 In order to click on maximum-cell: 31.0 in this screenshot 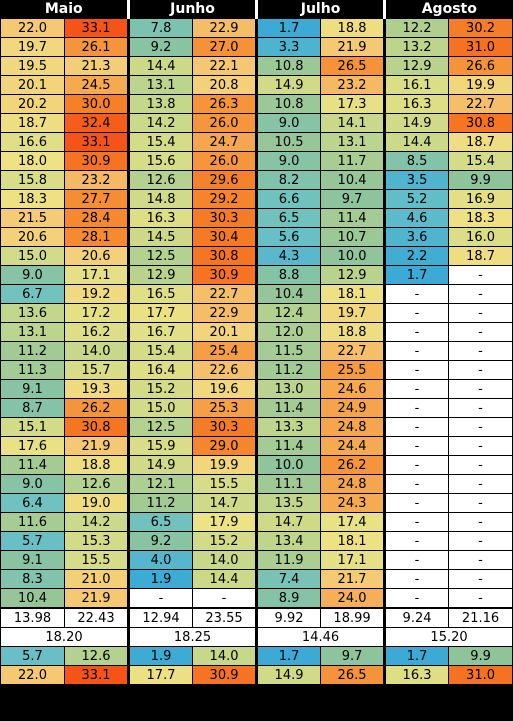, I will do `click(480, 675)`.